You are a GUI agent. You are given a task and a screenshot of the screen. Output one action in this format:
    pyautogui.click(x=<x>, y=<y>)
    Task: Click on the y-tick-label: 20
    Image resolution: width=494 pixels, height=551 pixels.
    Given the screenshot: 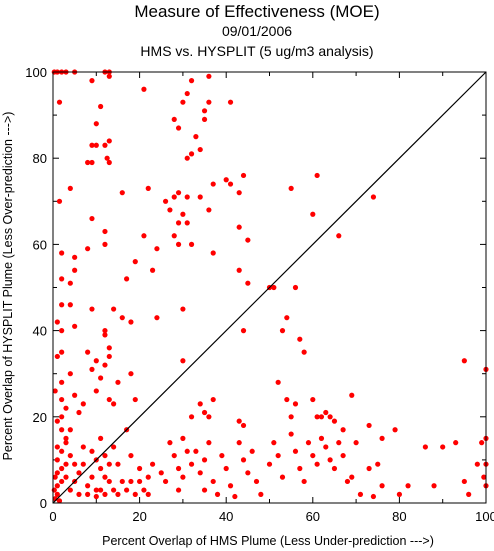 What is the action you would take?
    pyautogui.click(x=40, y=417)
    